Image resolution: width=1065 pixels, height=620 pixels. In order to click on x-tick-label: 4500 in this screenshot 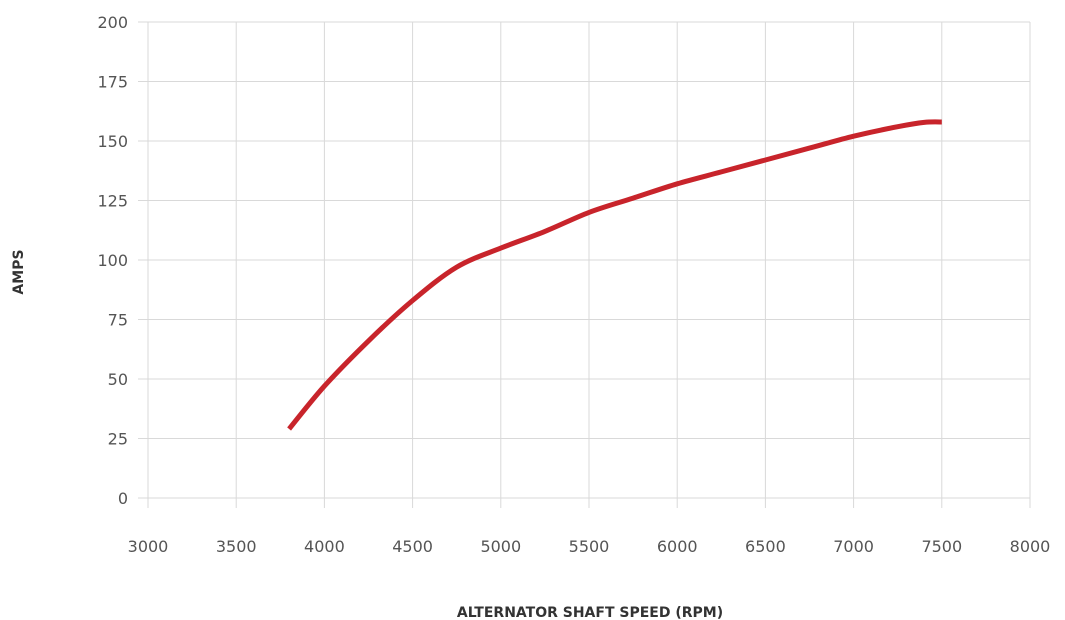, I will do `click(412, 546)`.